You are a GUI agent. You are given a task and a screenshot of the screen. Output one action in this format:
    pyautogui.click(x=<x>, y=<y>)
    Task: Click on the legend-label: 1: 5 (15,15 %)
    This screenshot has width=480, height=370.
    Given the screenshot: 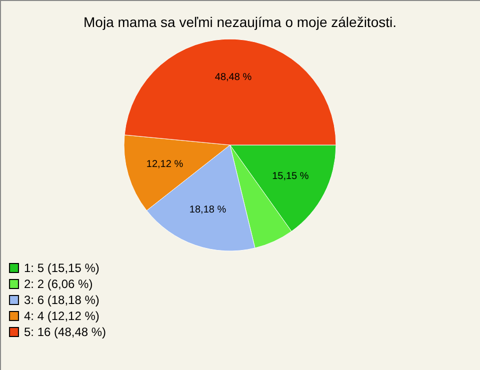 What is the action you would take?
    pyautogui.click(x=62, y=268)
    